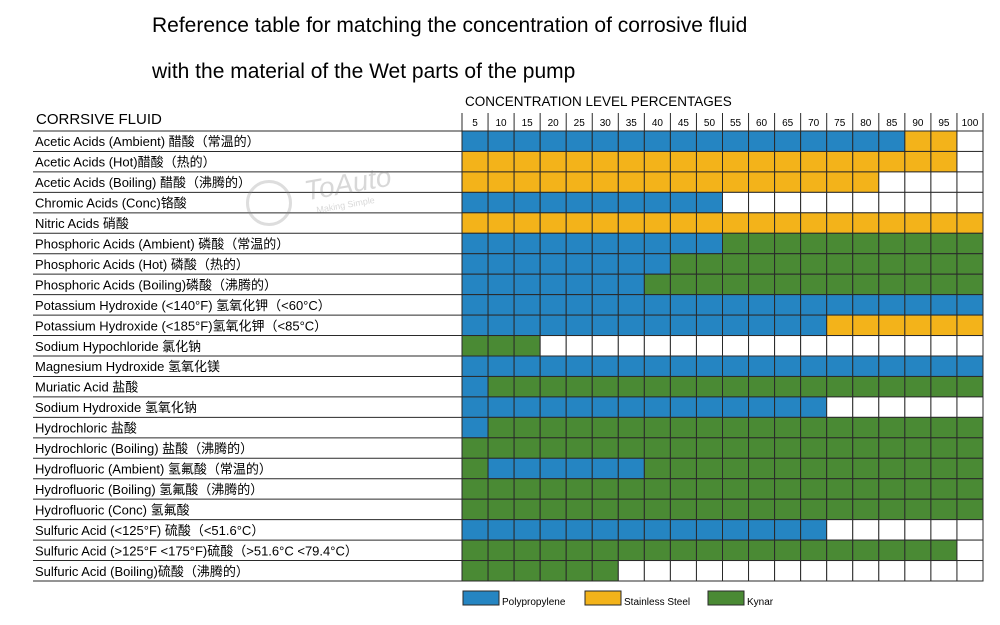  What do you see at coordinates (840, 366) in the screenshot?
I see `cell-75-polypropylene` at bounding box center [840, 366].